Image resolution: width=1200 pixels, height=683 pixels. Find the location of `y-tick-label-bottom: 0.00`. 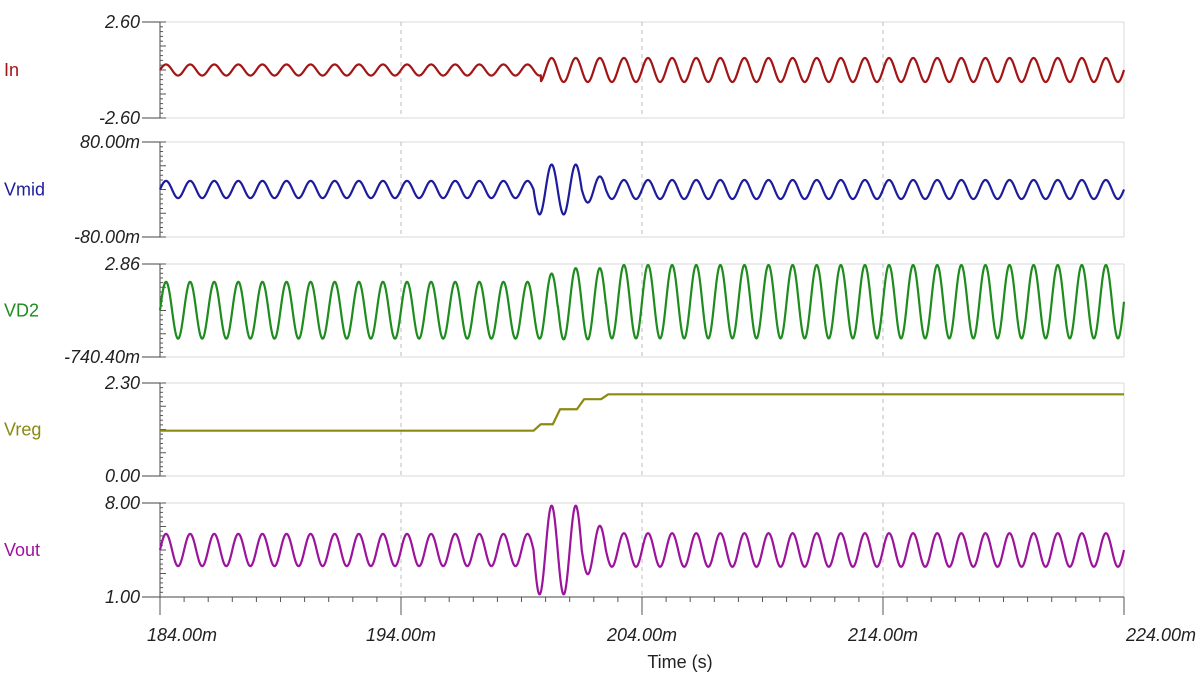

y-tick-label-bottom: 0.00 is located at coordinates (122, 476).